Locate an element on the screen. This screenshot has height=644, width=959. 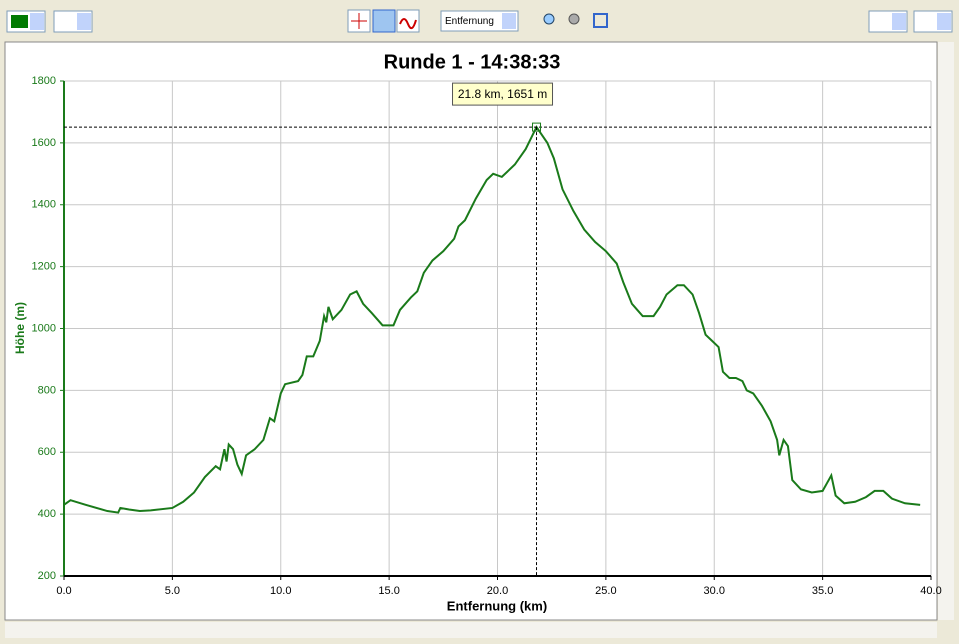
x-tick-label: 25.0 is located at coordinates (605, 591).